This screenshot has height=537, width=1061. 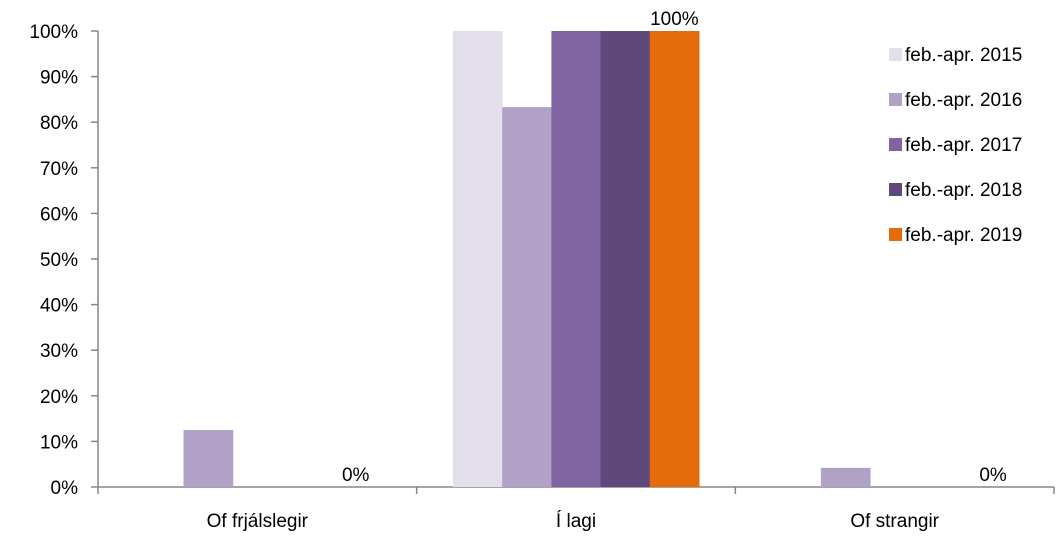 What do you see at coordinates (576, 521) in the screenshot?
I see `category-label: Í lagi` at bounding box center [576, 521].